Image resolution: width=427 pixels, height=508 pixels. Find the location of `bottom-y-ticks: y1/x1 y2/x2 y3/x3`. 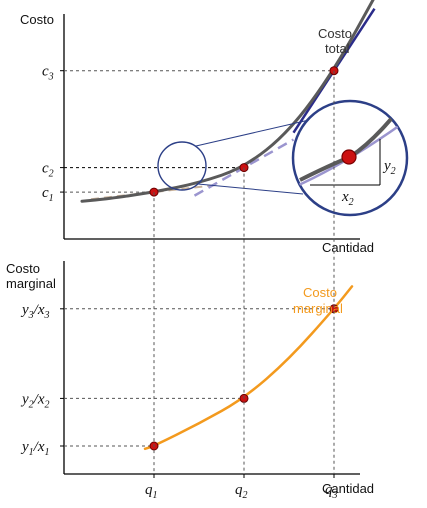

bottom-y-ticks: y1/x1 y2/x2 y3/x3 is located at coordinates (42, 380).